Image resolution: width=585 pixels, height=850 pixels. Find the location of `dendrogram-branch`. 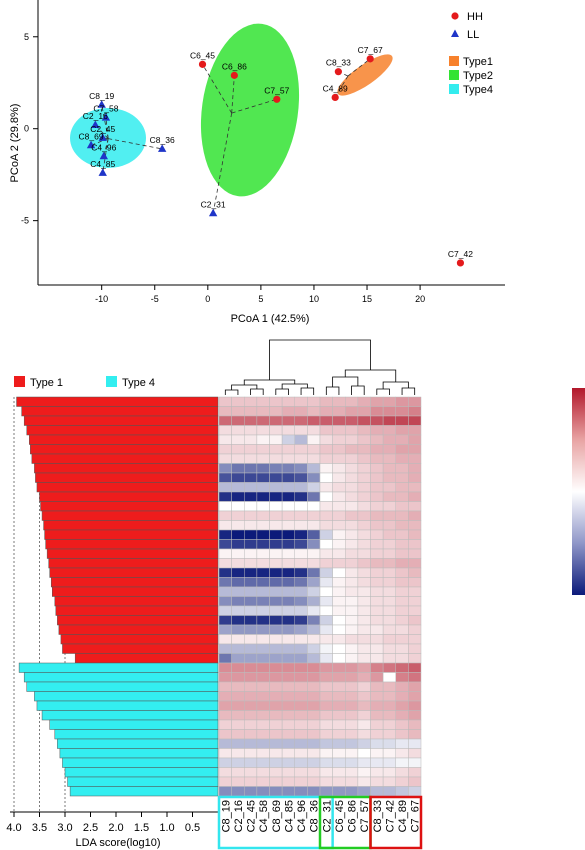

dendrogram-branch is located at coordinates (345, 381).